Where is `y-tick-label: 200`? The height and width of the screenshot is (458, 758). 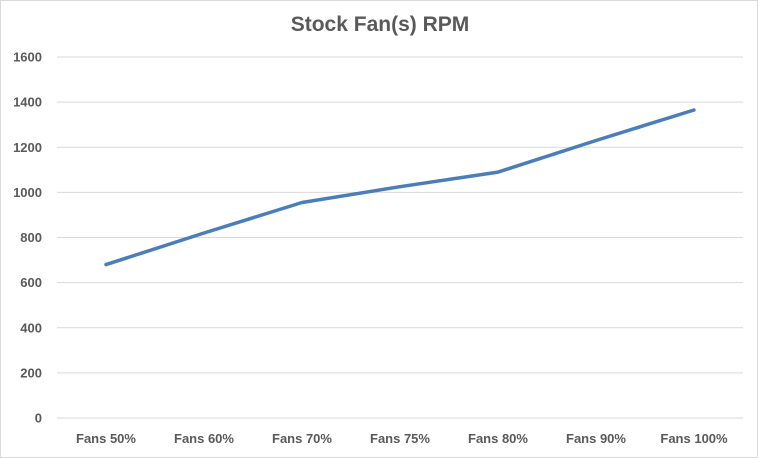 y-tick-label: 200 is located at coordinates (31, 372).